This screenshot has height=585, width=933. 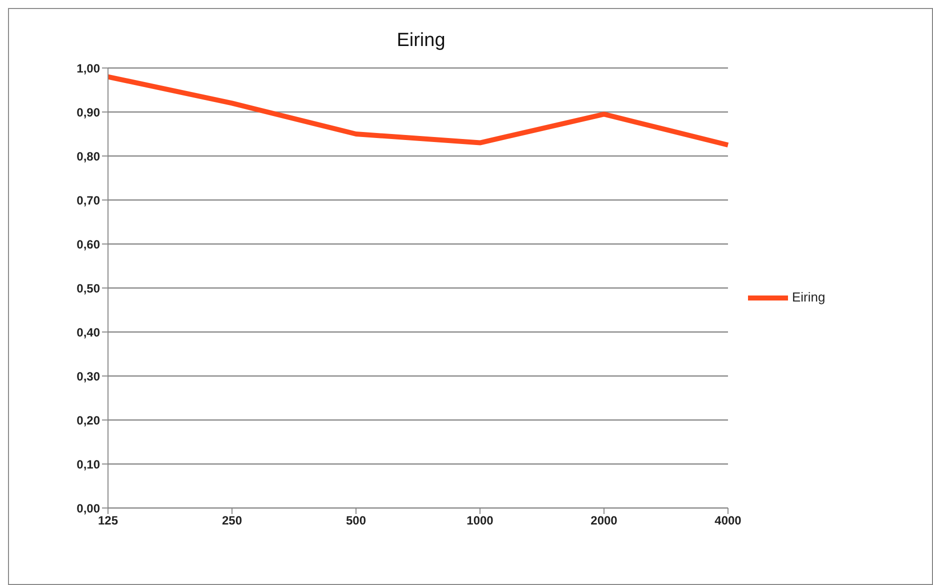 What do you see at coordinates (88, 376) in the screenshot?
I see `y-tick-label: 0,30` at bounding box center [88, 376].